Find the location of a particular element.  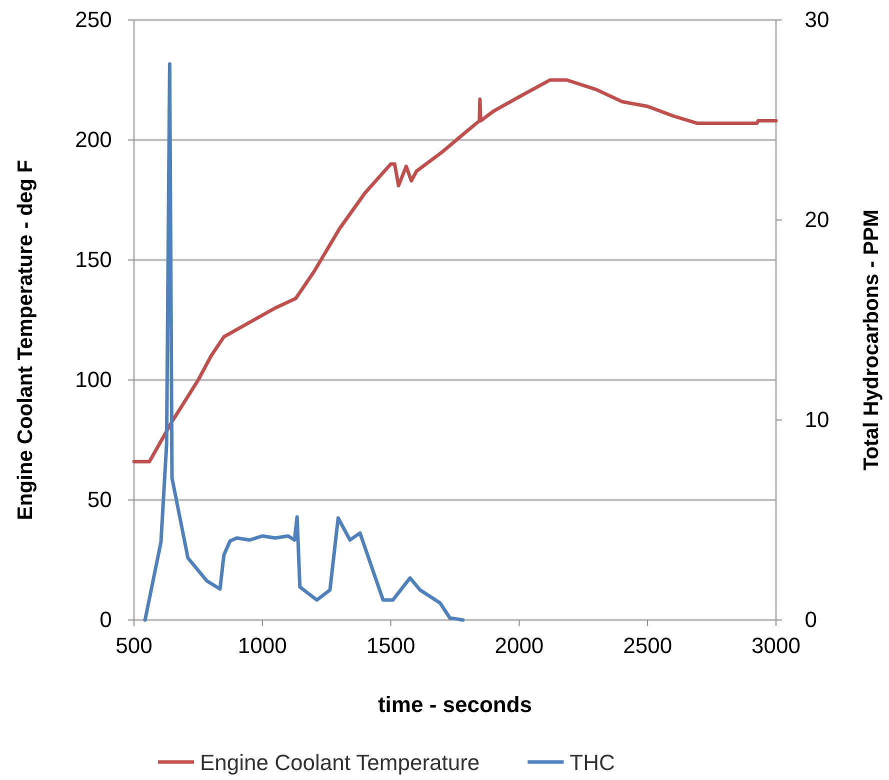

y2-tick-label: 30 is located at coordinates (817, 19).